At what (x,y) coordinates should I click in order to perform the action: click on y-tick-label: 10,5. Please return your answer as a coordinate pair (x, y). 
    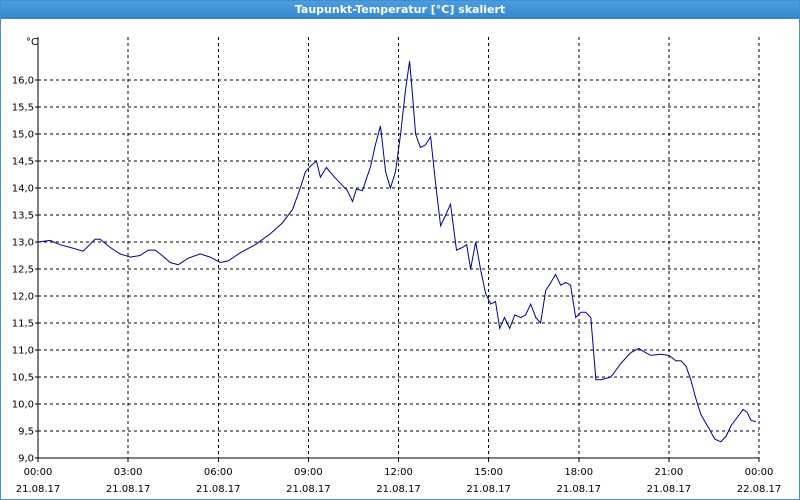
    Looking at the image, I should click on (23, 378).